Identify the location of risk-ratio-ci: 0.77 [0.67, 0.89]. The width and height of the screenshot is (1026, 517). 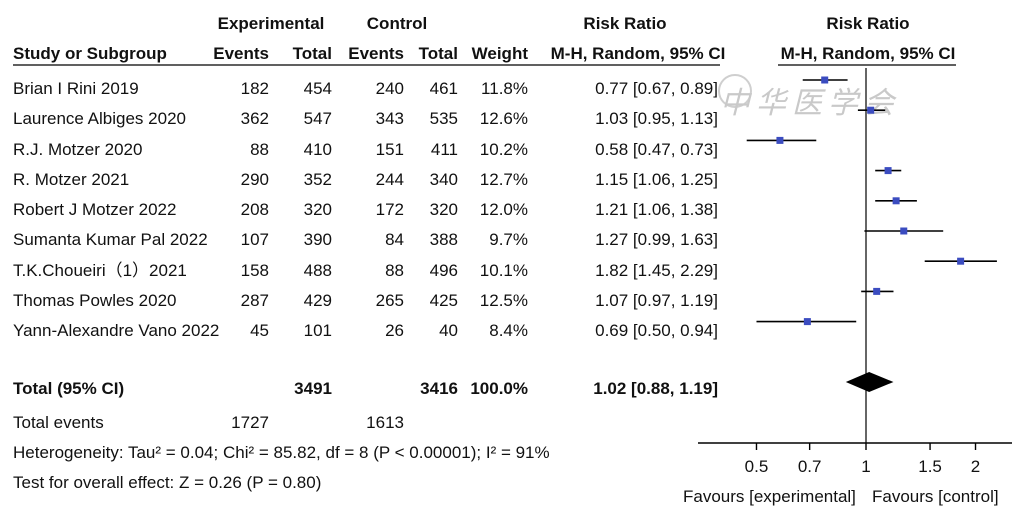
(656, 88).